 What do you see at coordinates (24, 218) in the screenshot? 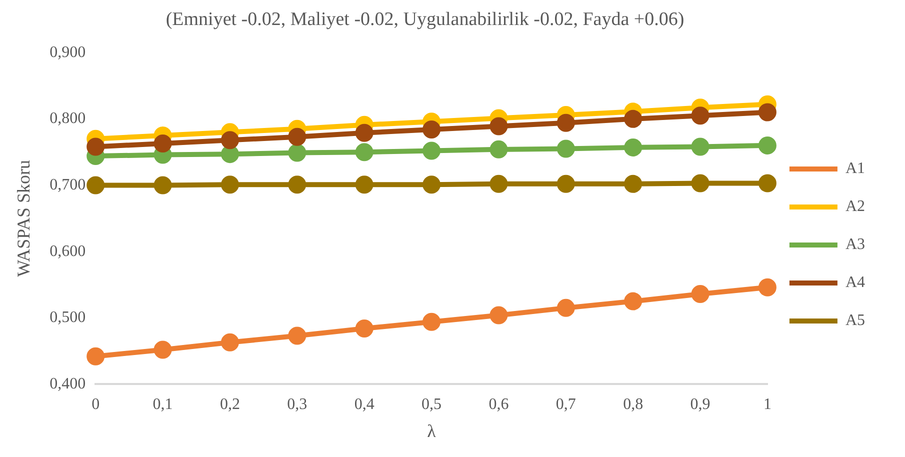
I see `y-axis-title: WASPAS Skoru` at bounding box center [24, 218].